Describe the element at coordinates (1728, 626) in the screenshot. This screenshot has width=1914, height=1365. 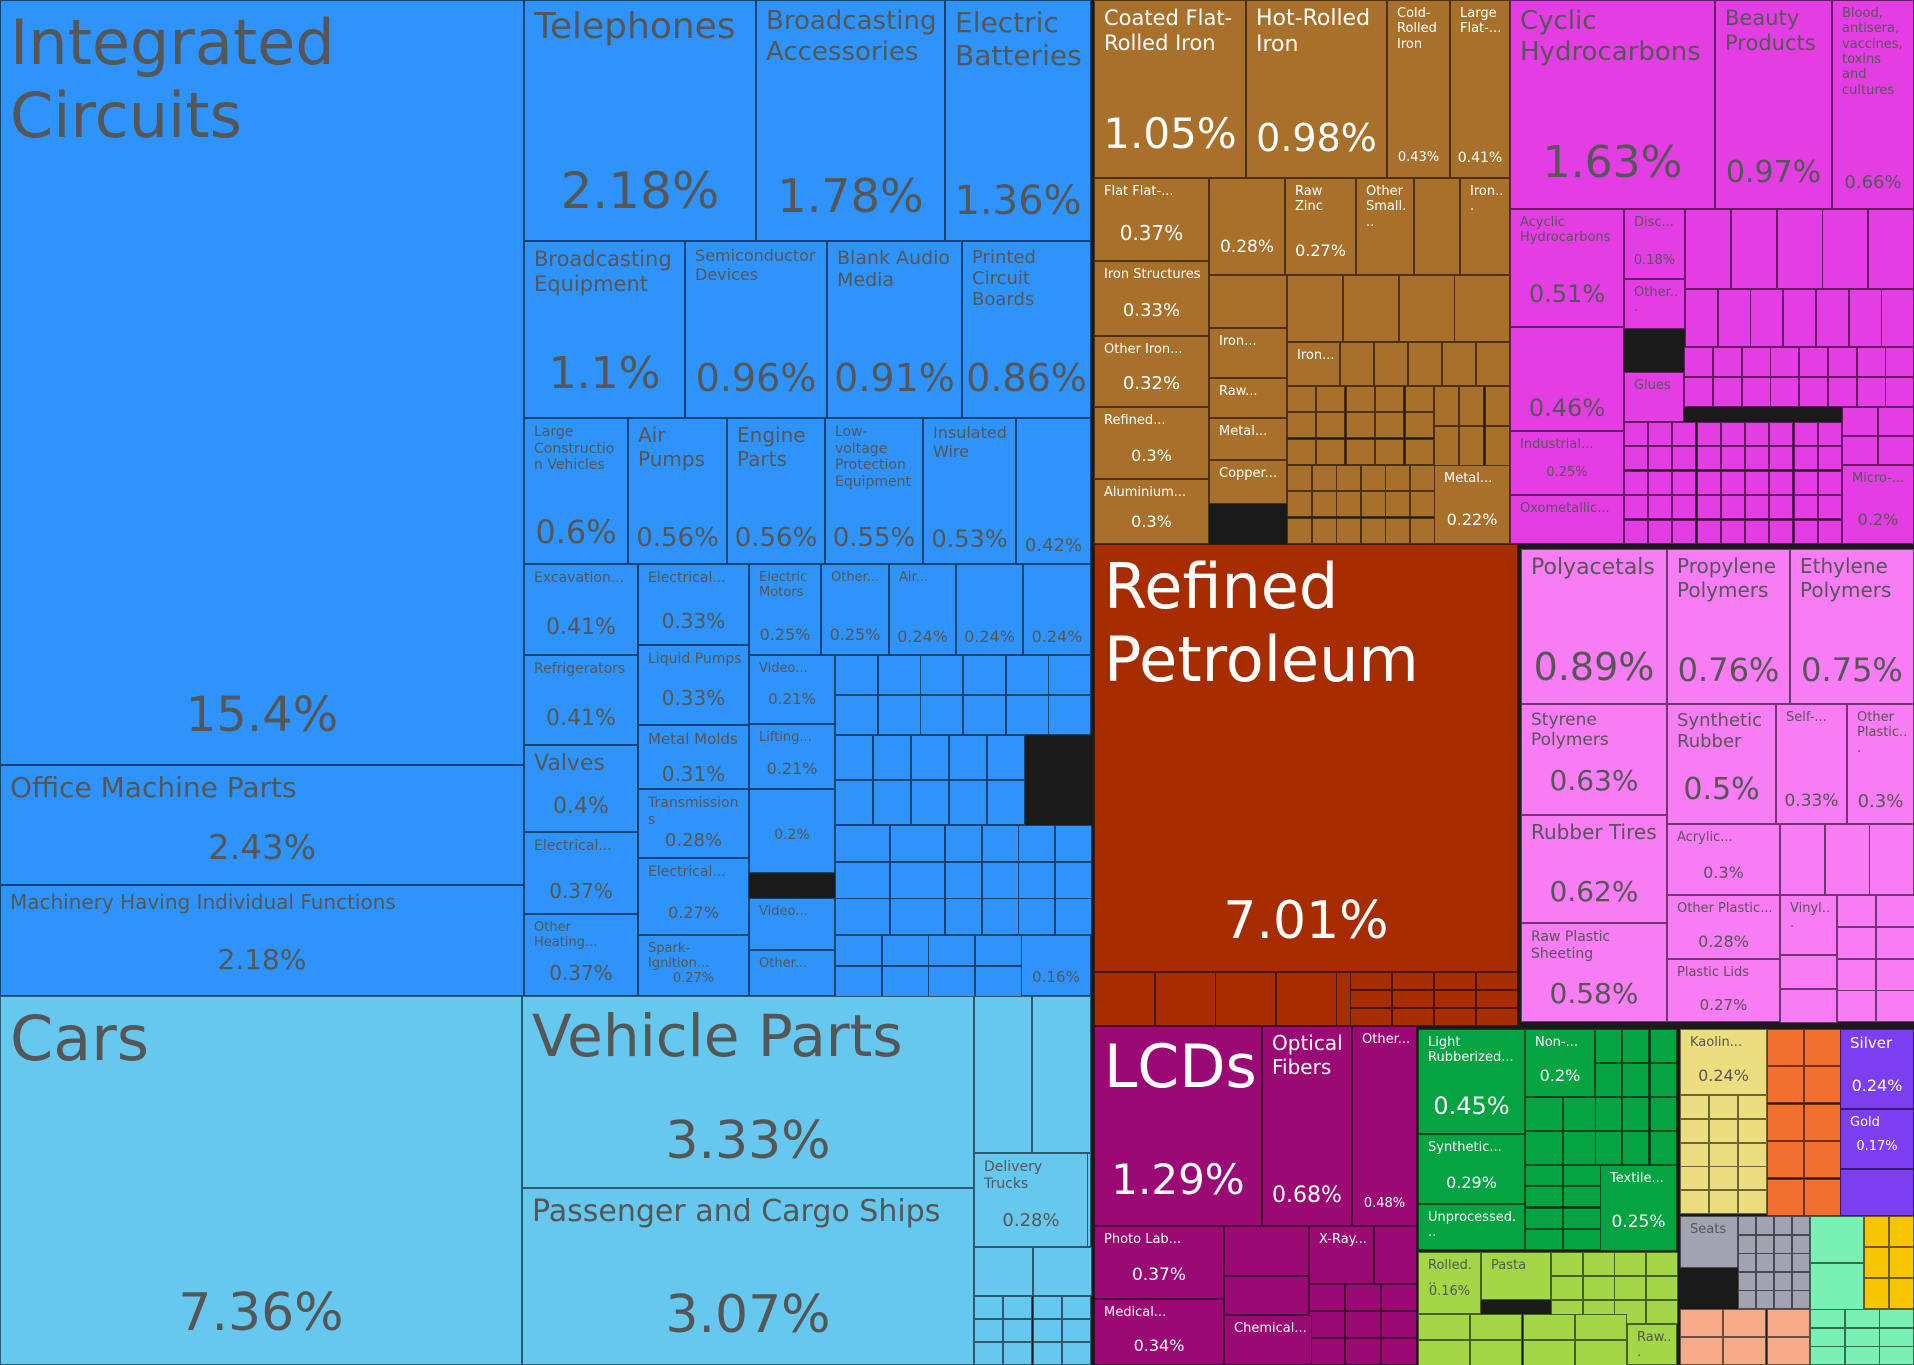
I see `treemap-cell-propylene-polymers: Propylene Polymers 0.76%` at that location.